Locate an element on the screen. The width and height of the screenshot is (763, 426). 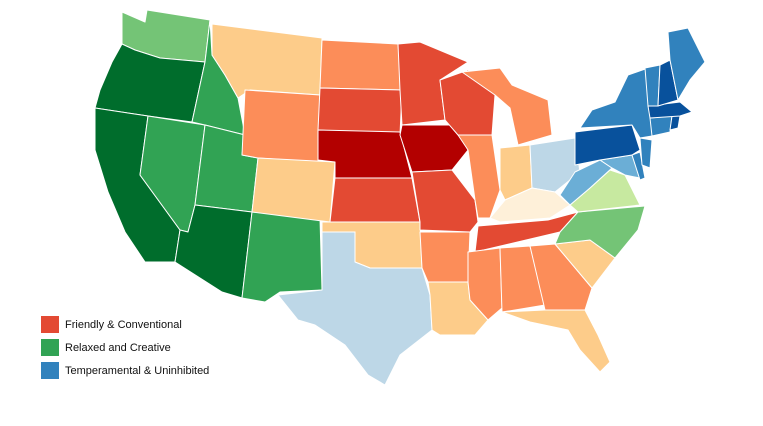
state-michigan is located at coordinates (507, 106).